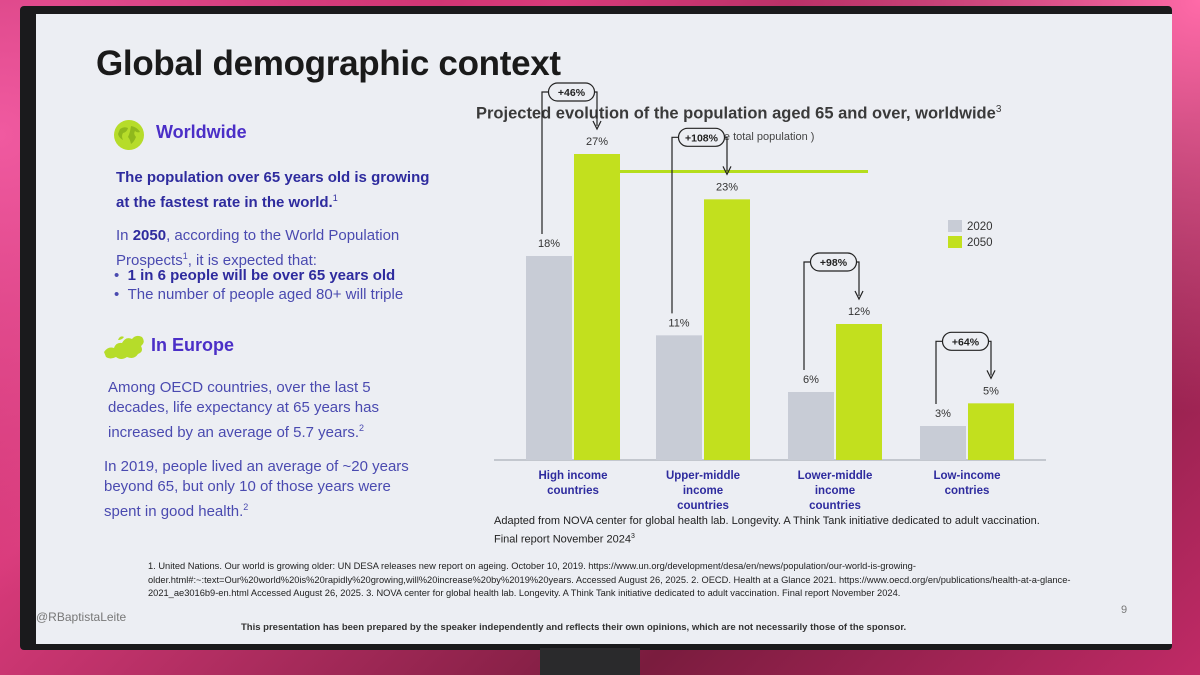 This screenshot has width=1200, height=675. I want to click on data-label-2050: 12%, so click(859, 312).